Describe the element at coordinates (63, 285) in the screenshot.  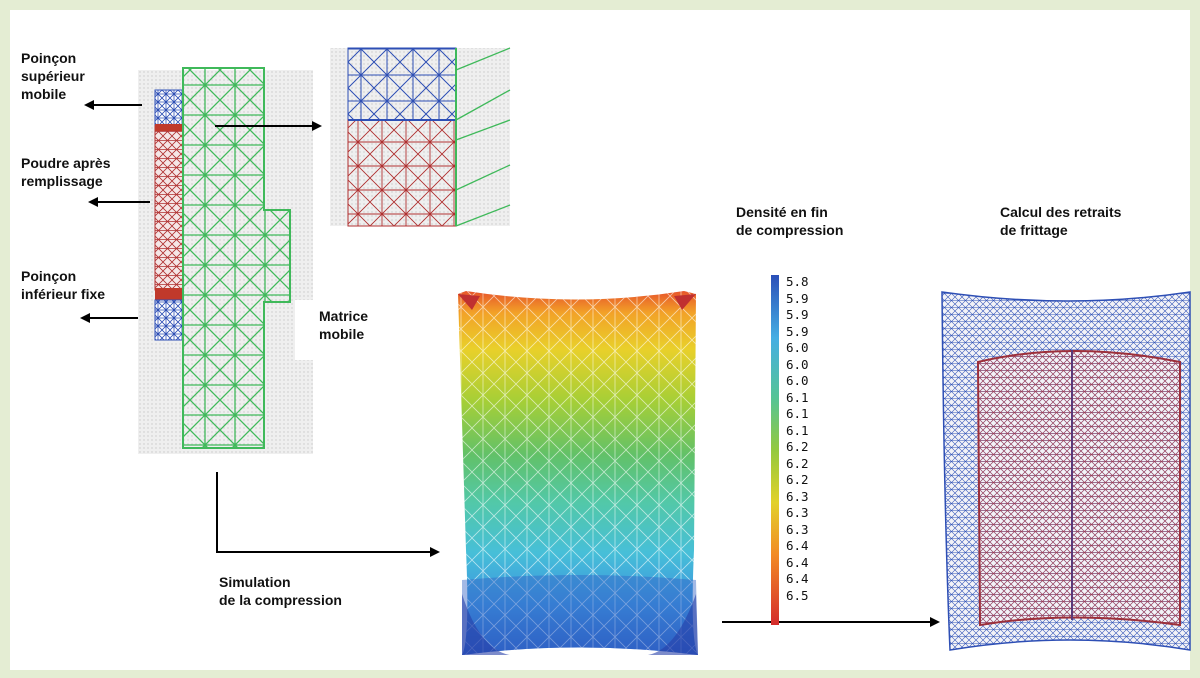
I see `label-lower-punch: Poinçon inférieur fixe` at that location.